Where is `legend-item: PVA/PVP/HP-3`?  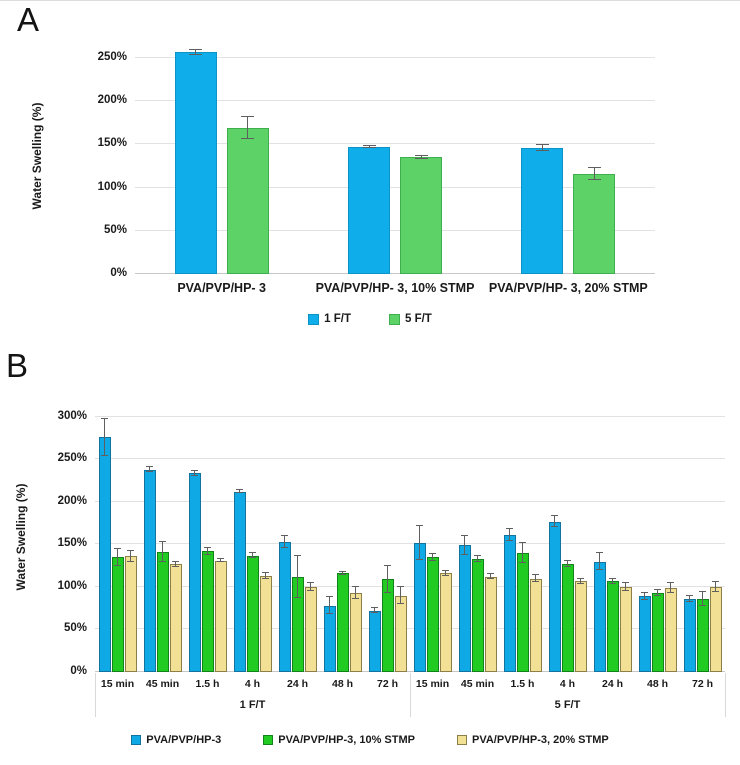
legend-item: PVA/PVP/HP-3 is located at coordinates (176, 740).